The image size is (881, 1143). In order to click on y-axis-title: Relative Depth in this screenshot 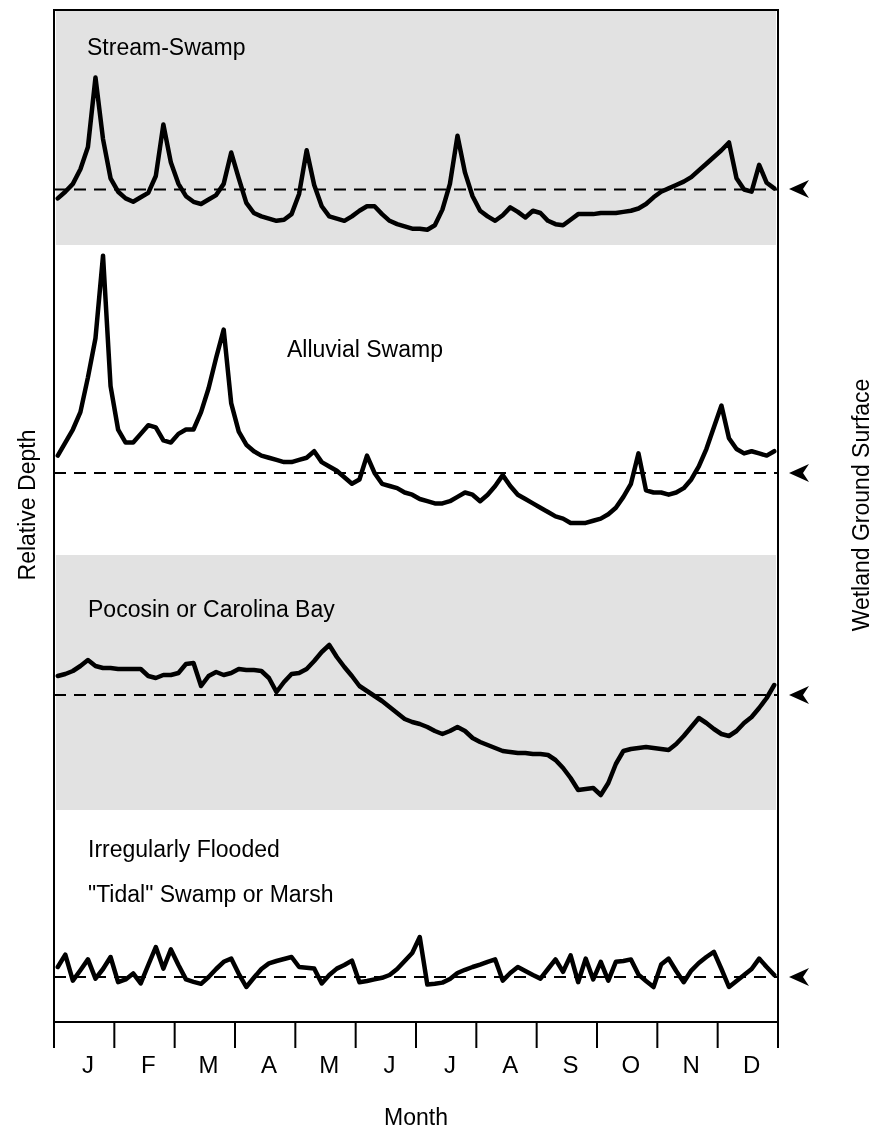, I will do `click(27, 505)`.